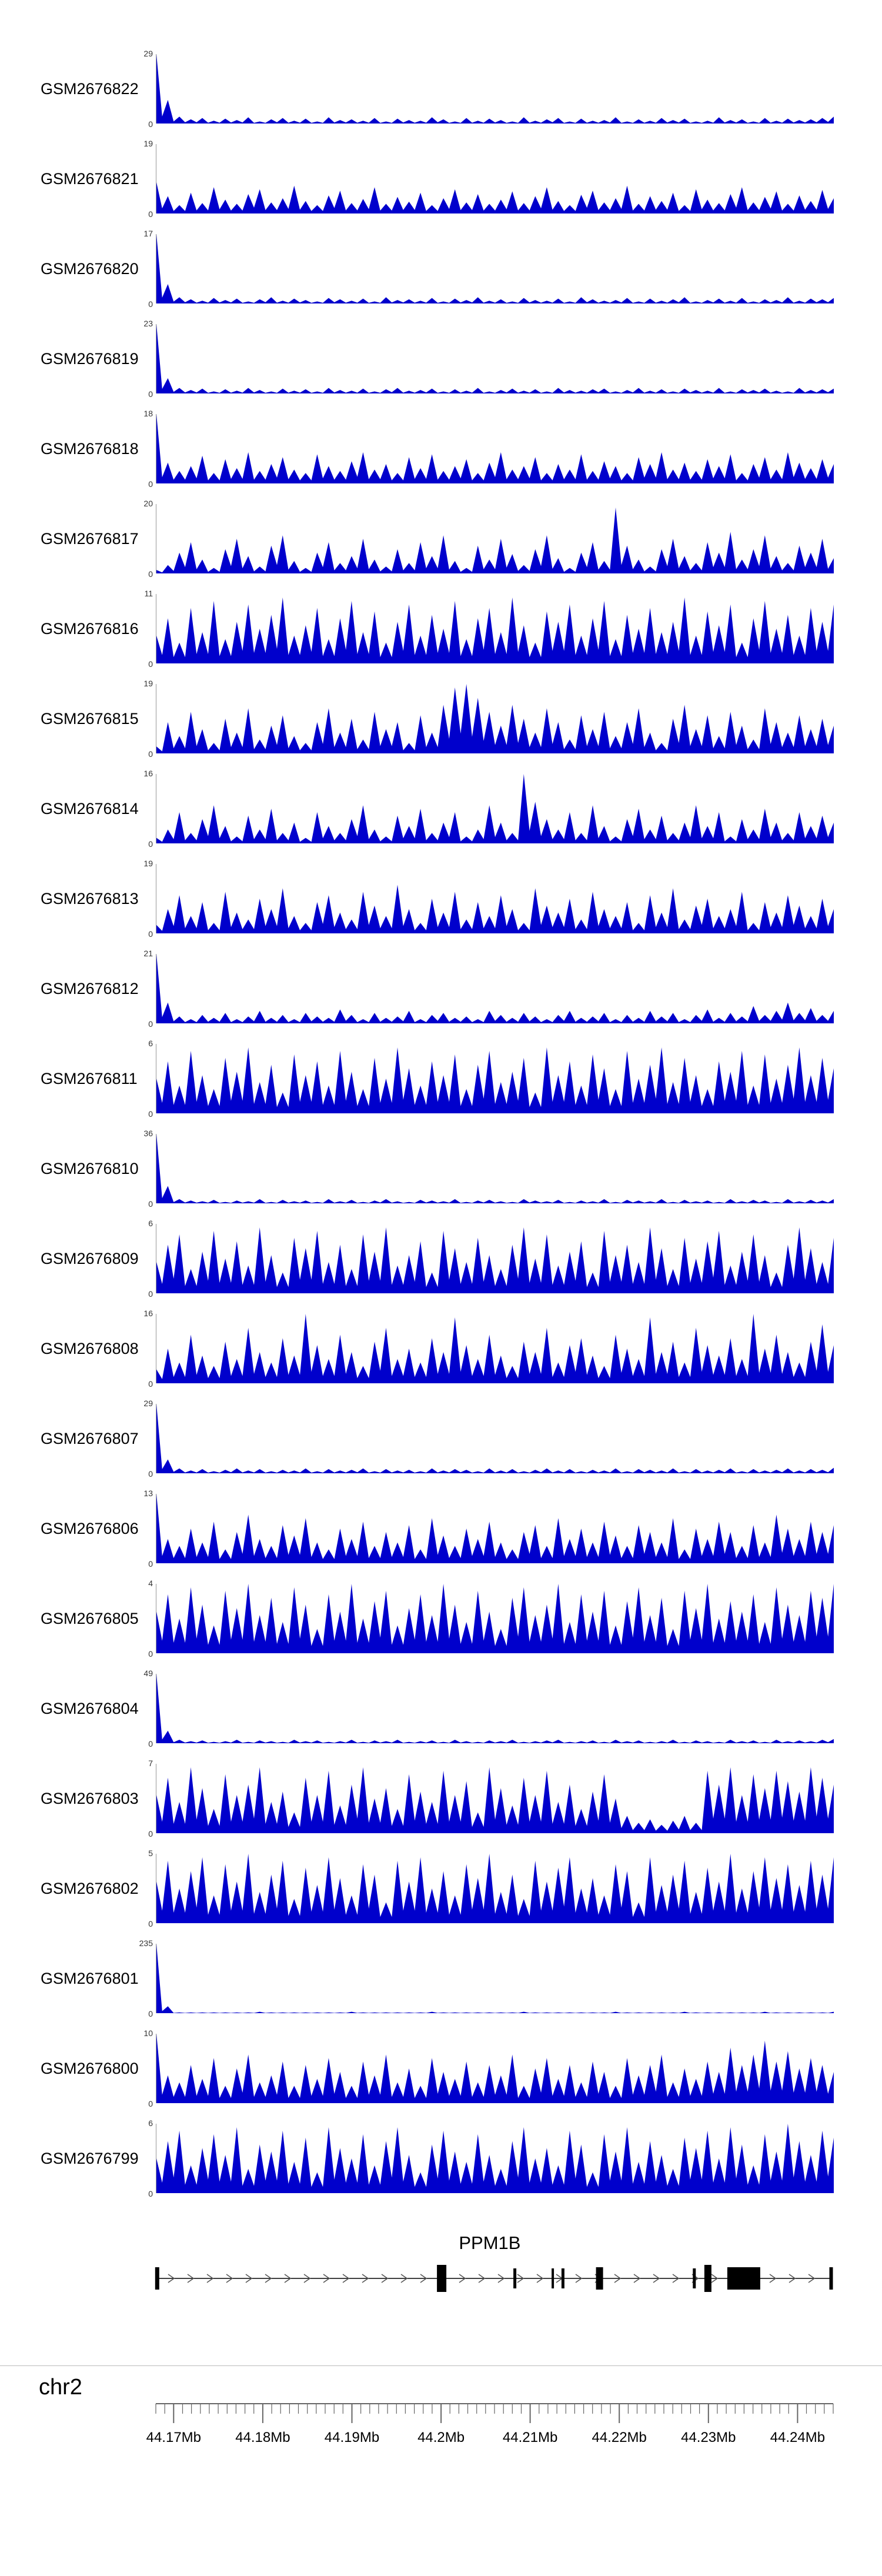  I want to click on y-axis-max-label: 20, so click(148, 503).